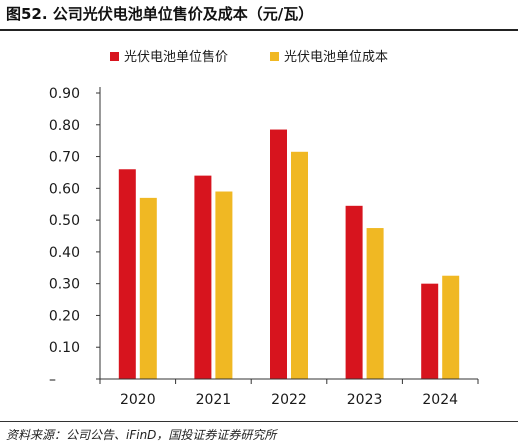 Image resolution: width=518 pixels, height=447 pixels. What do you see at coordinates (64, 285) in the screenshot?
I see `y-tick-label: 0.30` at bounding box center [64, 285].